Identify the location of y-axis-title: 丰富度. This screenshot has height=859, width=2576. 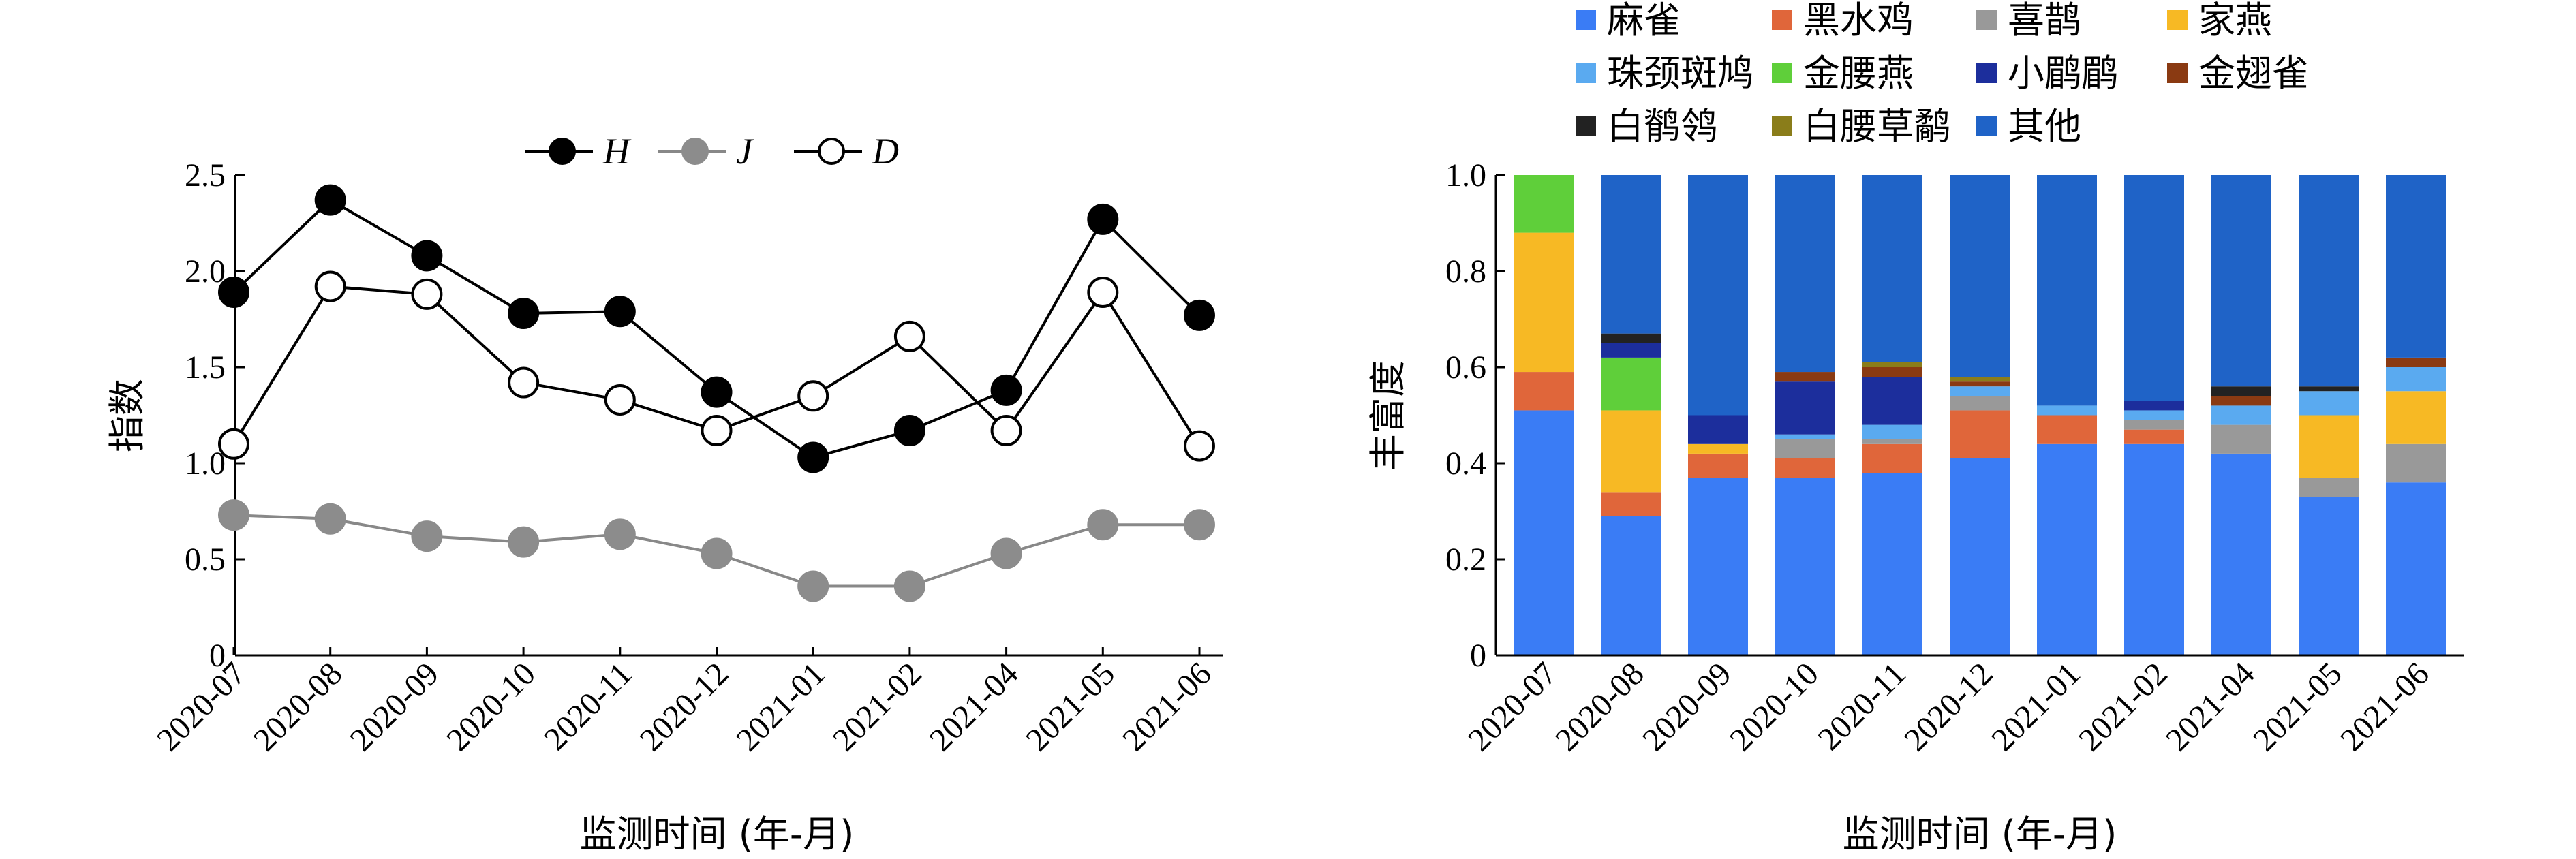
(1387, 415).